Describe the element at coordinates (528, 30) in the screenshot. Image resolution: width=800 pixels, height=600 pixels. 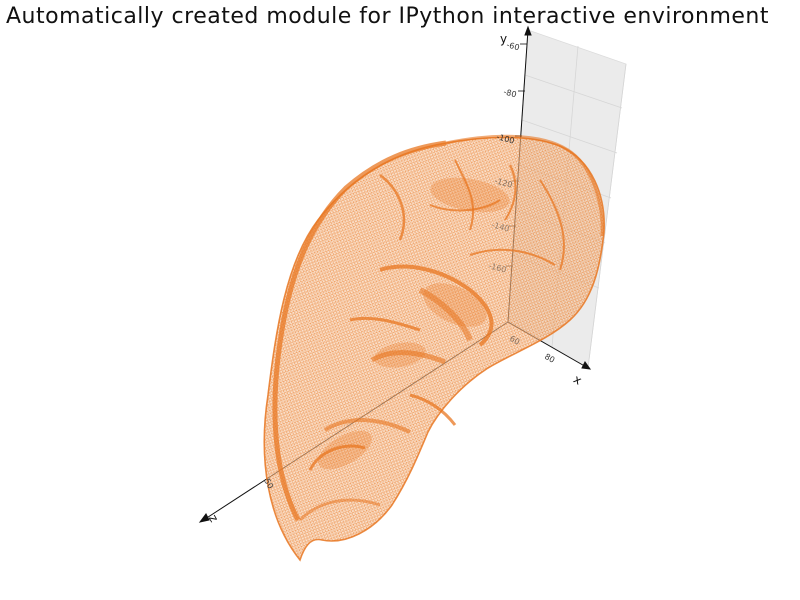
I see `y-axis-arrow` at that location.